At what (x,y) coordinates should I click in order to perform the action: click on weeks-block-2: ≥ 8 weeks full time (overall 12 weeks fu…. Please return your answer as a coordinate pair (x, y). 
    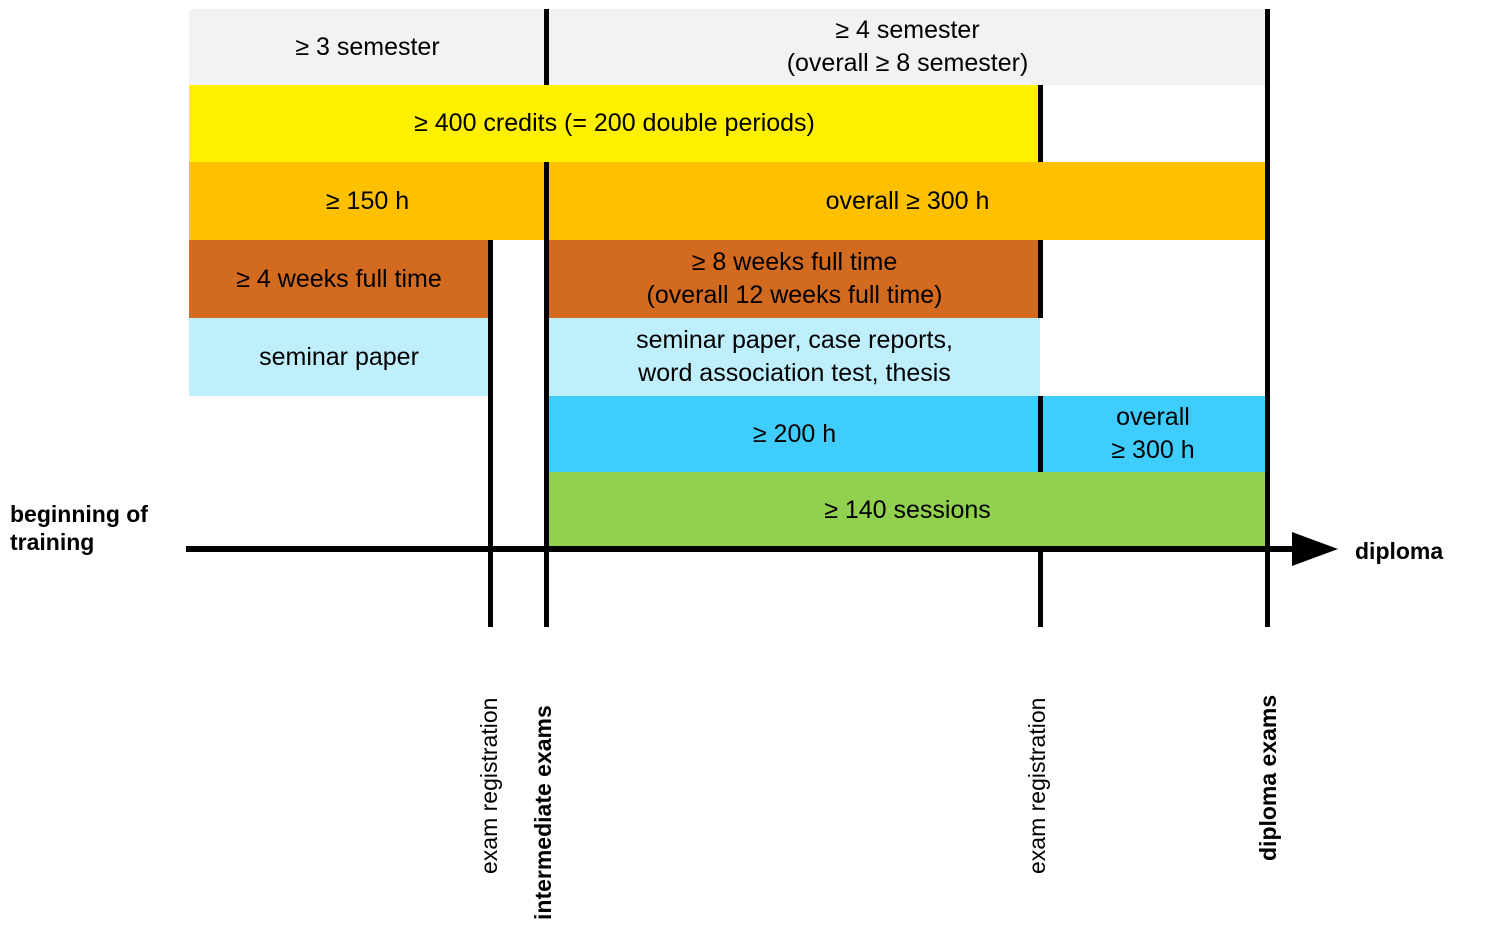
    Looking at the image, I should click on (794, 279).